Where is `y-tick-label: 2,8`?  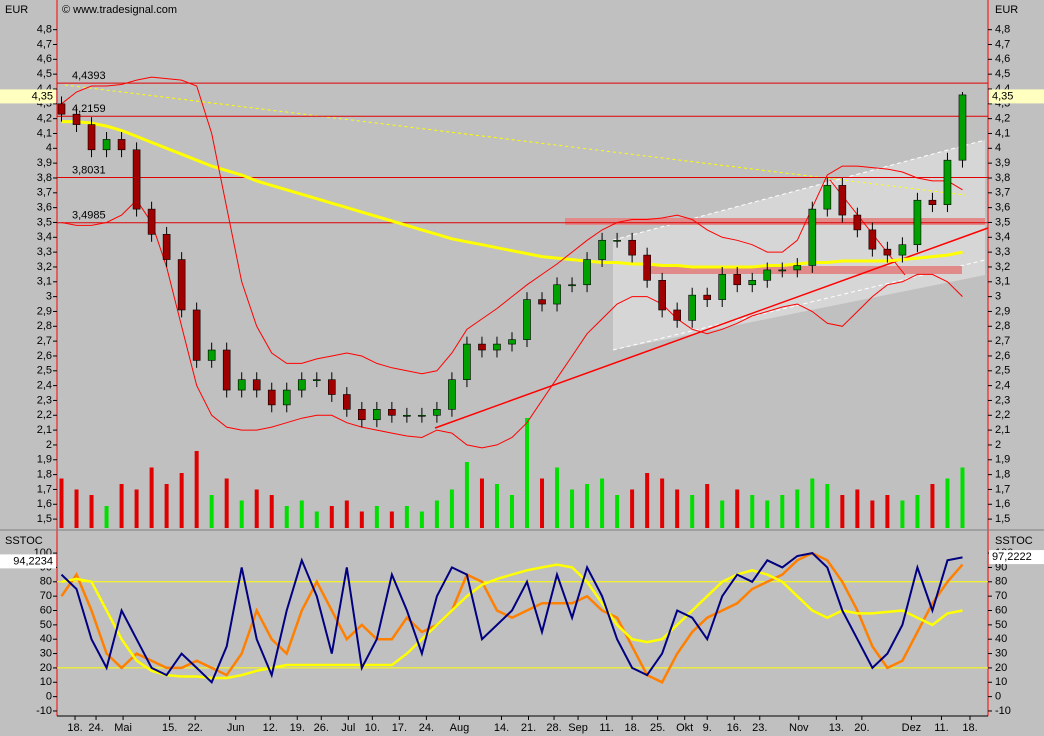
y-tick-label: 2,8 is located at coordinates (44, 326).